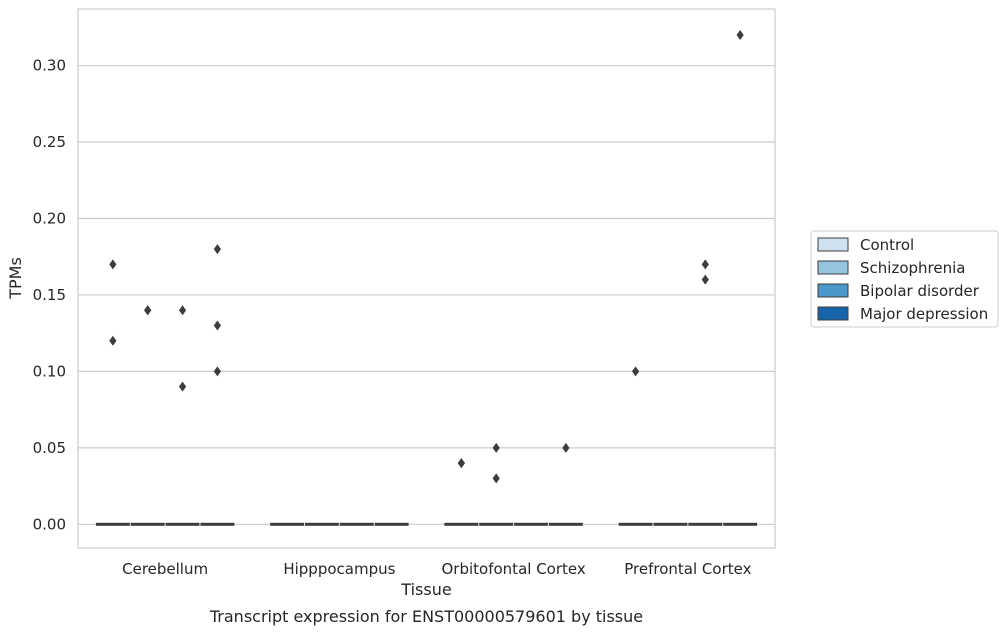 This screenshot has width=1007, height=634. What do you see at coordinates (49, 371) in the screenshot?
I see `y-tick-label: 0.10` at bounding box center [49, 371].